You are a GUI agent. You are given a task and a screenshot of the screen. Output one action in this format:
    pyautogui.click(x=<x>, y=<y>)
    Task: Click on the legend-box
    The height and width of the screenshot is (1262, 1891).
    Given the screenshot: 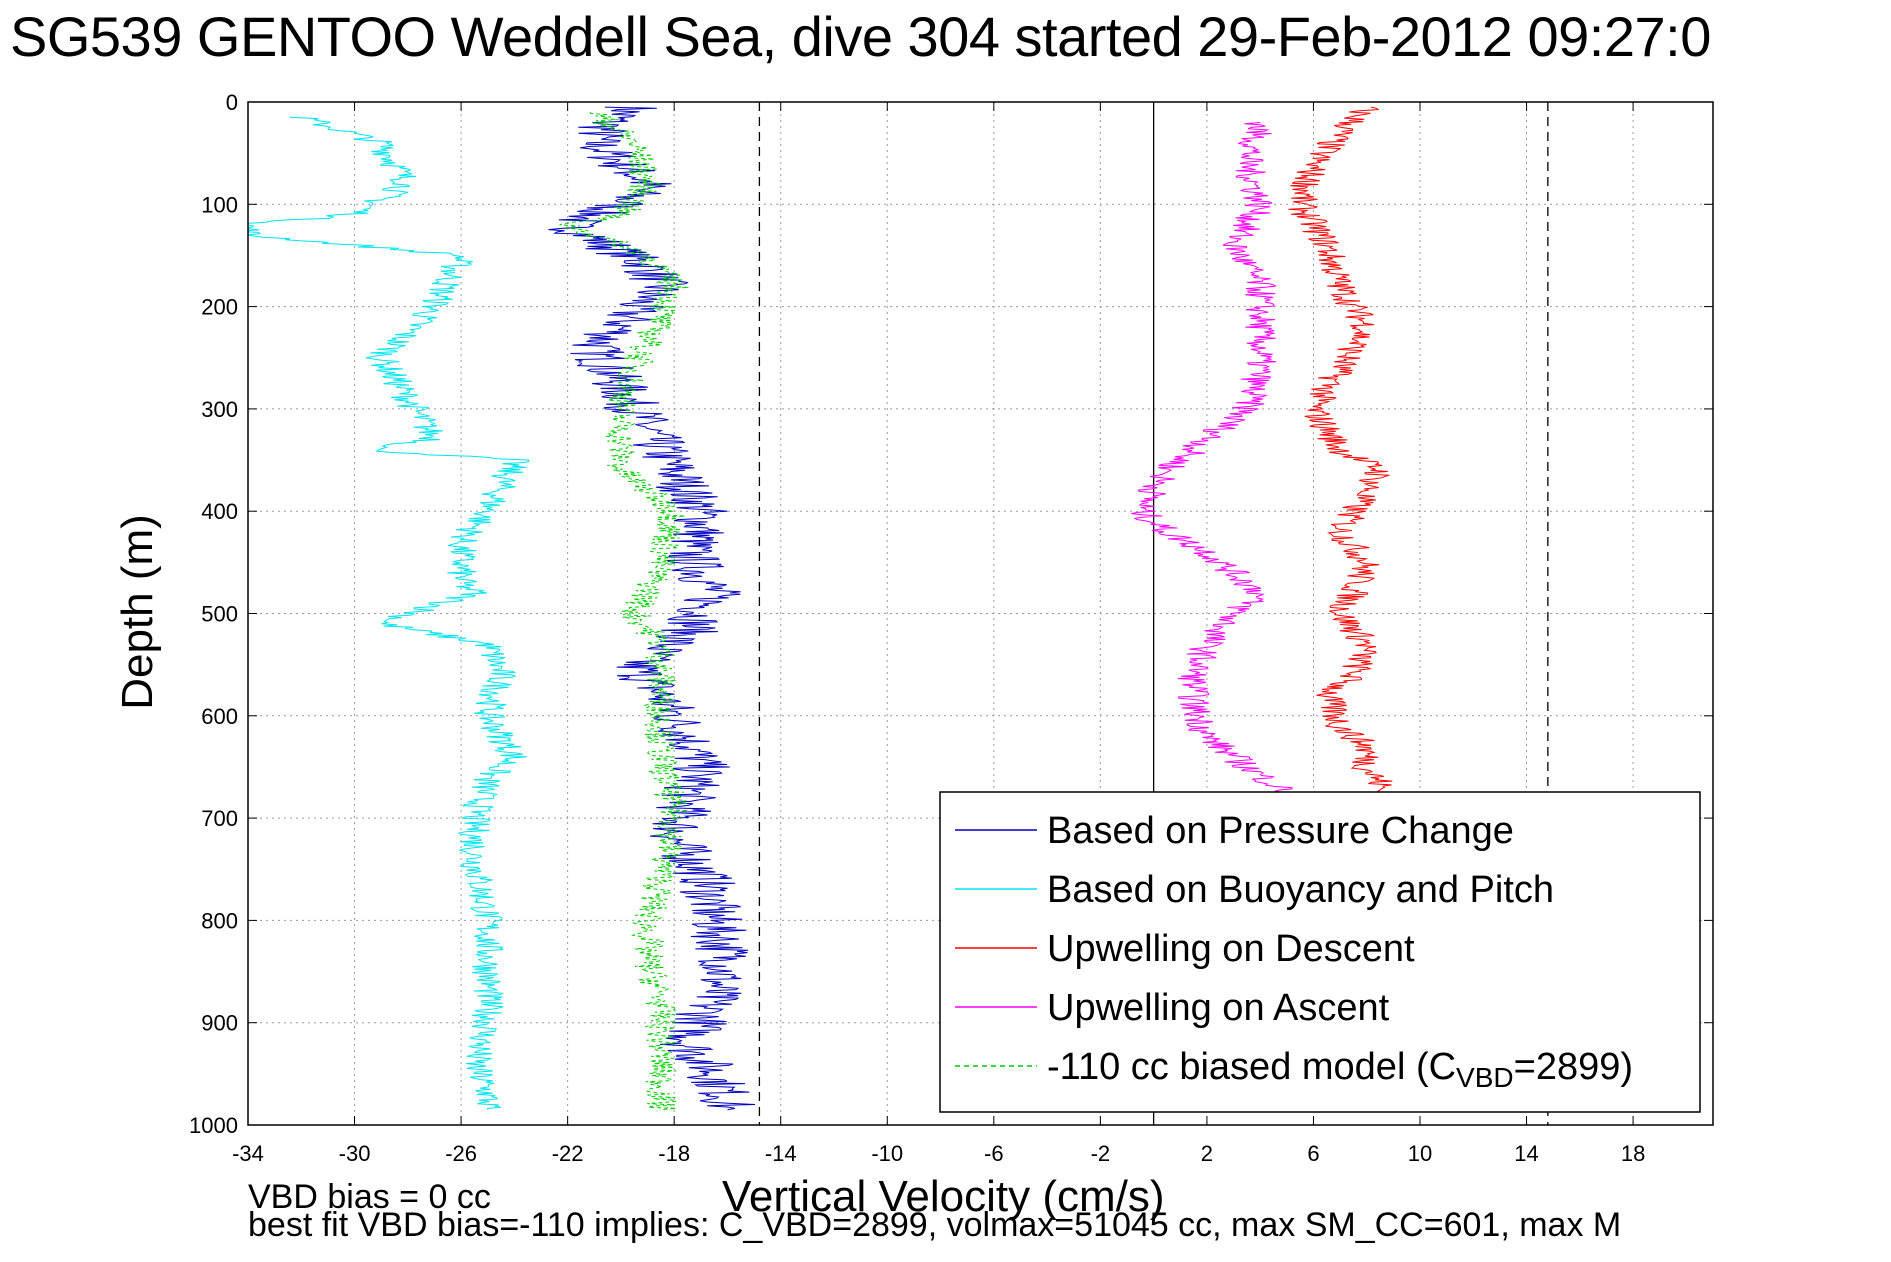 What is the action you would take?
    pyautogui.click(x=1320, y=952)
    